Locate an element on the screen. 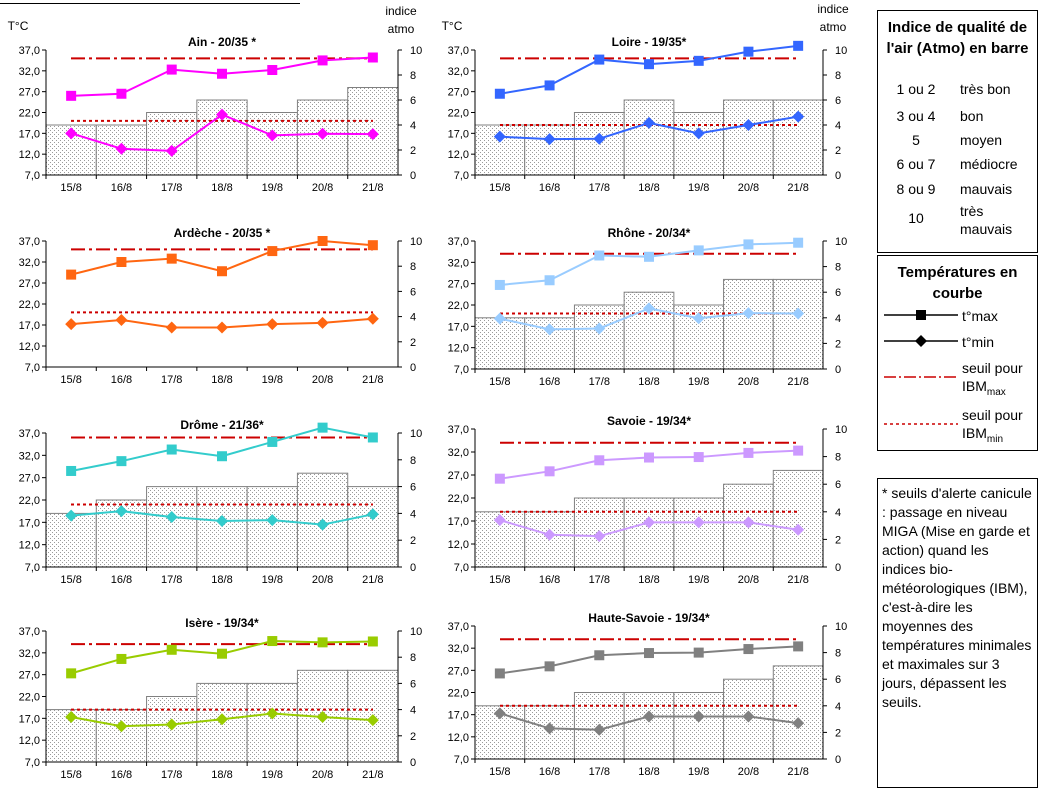  chart-title: Drôme - 21/36* is located at coordinates (222, 425).